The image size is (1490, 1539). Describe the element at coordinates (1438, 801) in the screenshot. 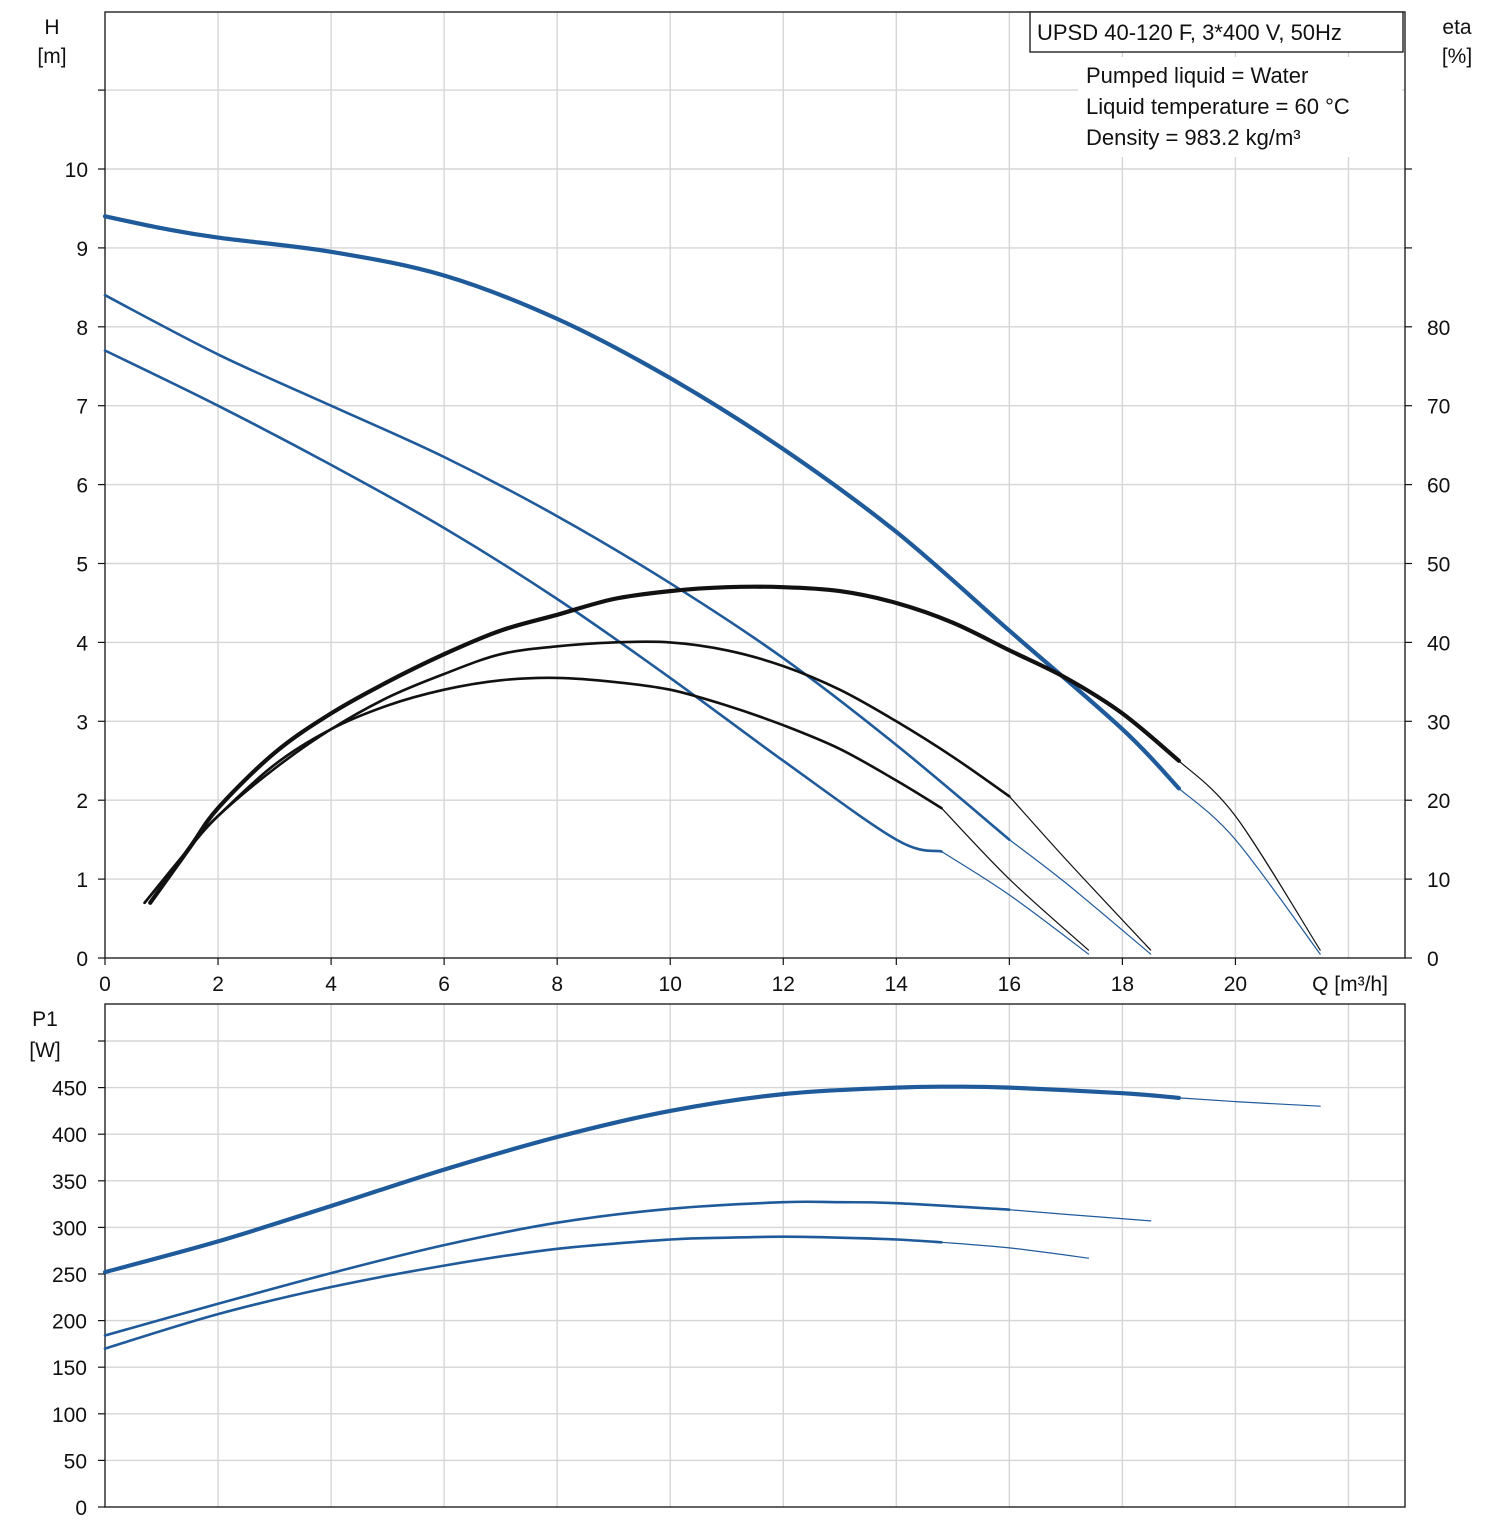

I see `y2-tick-label: 20` at that location.